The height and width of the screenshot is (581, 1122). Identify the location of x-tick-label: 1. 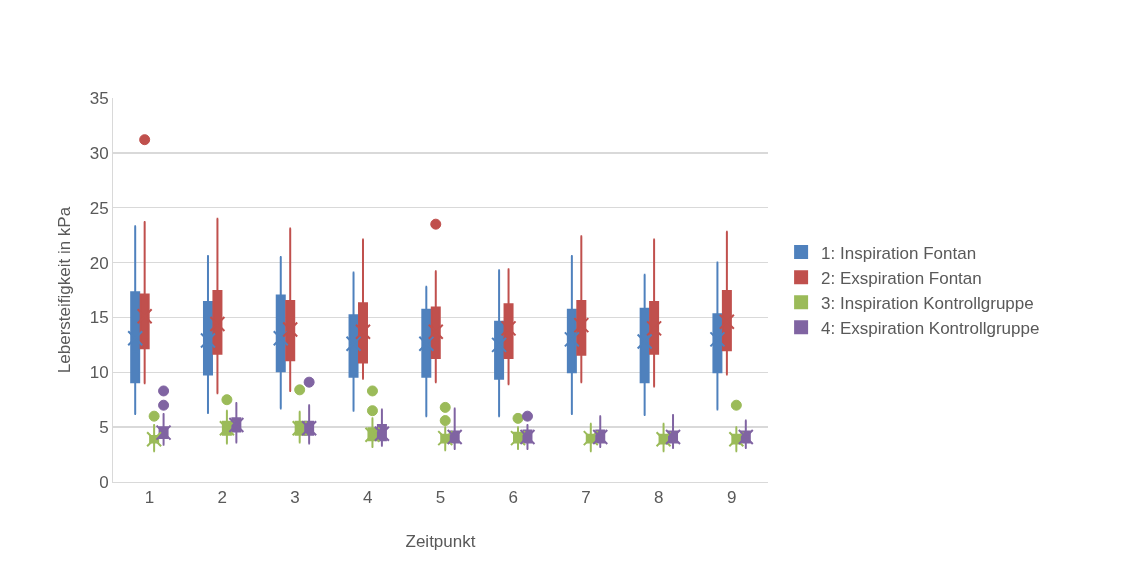
(149, 498).